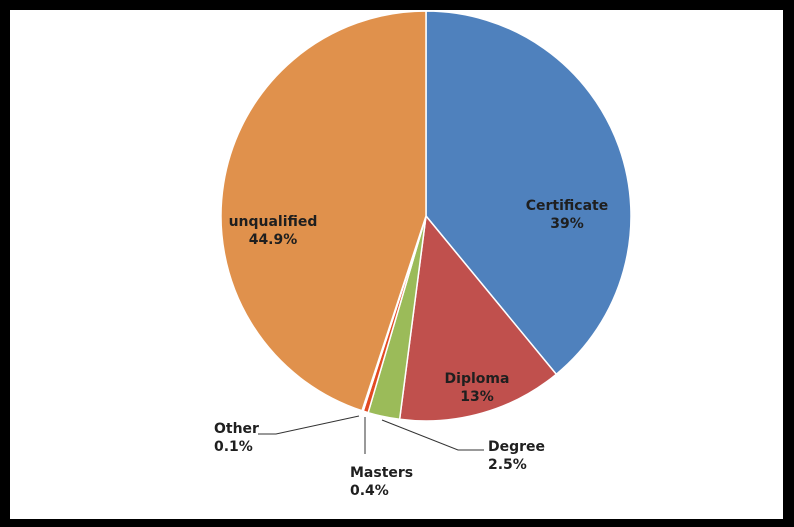 Image resolution: width=794 pixels, height=527 pixels. I want to click on label-masters: Masters, so click(381, 473).